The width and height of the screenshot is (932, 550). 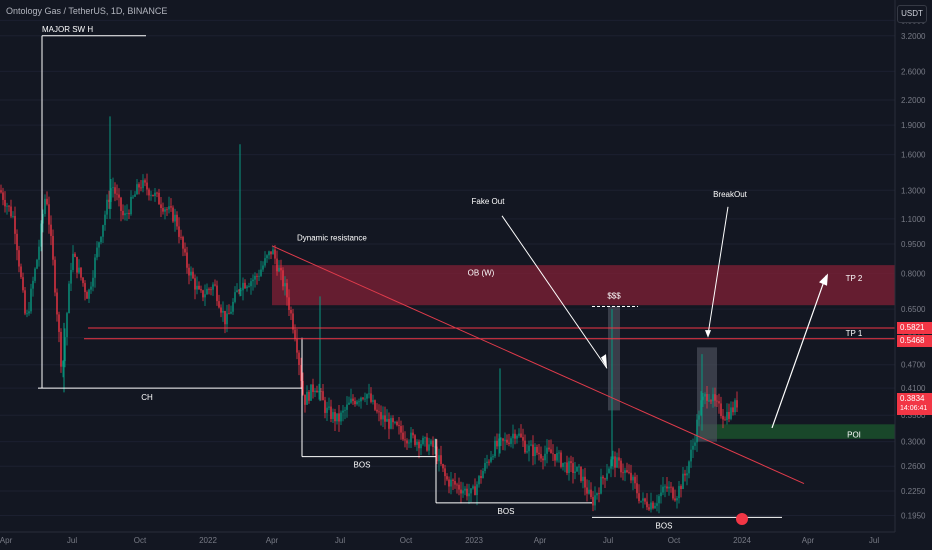 What do you see at coordinates (913, 36) in the screenshot?
I see `y-tick-label: 3.2000` at bounding box center [913, 36].